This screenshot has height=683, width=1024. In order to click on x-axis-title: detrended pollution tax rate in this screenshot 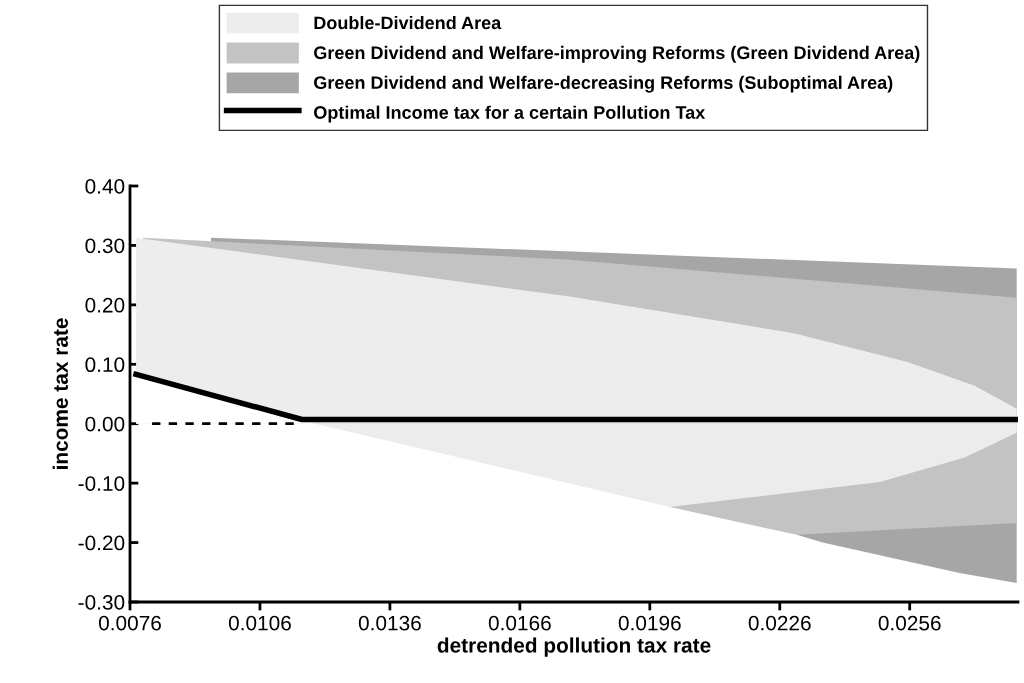, I will do `click(574, 647)`.